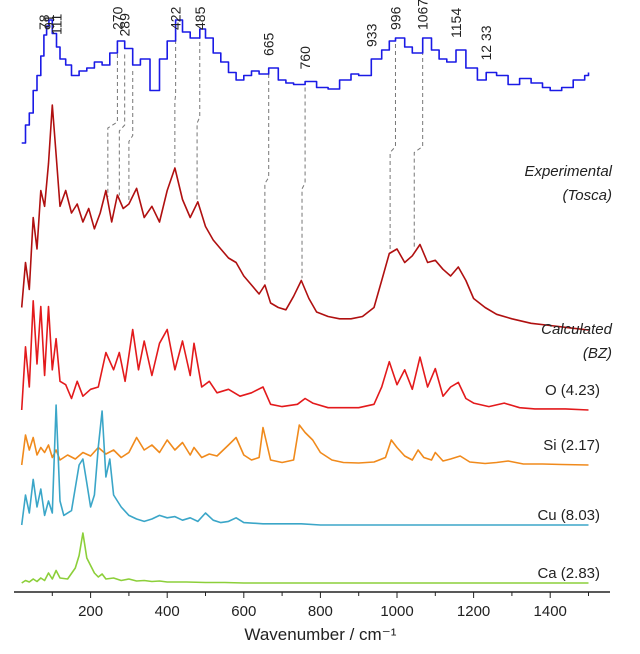 This screenshot has height=654, width=640. I want to click on x-axis: 200 400 600 800 1000 1200 1400, so click(312, 605).